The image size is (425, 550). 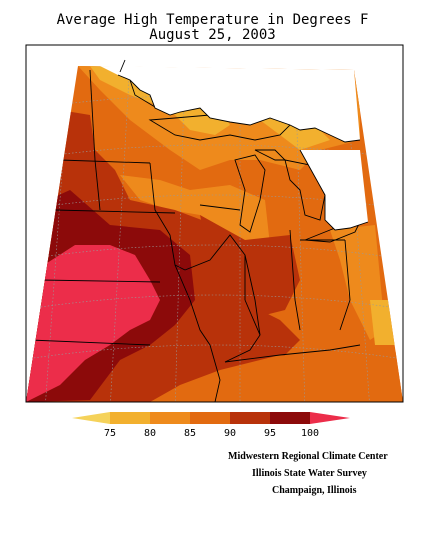 I want to click on zone-75-80-southeast, so click(x=382, y=322).